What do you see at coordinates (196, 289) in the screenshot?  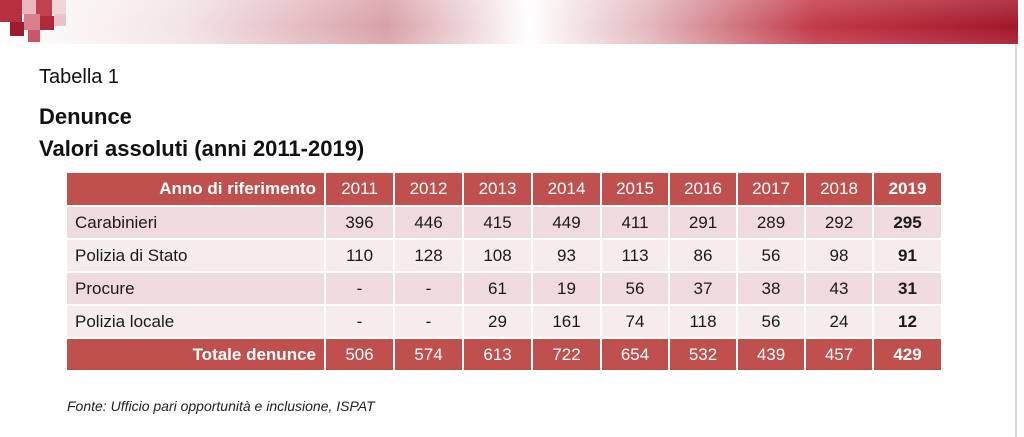 I see `row-label: Procure` at bounding box center [196, 289].